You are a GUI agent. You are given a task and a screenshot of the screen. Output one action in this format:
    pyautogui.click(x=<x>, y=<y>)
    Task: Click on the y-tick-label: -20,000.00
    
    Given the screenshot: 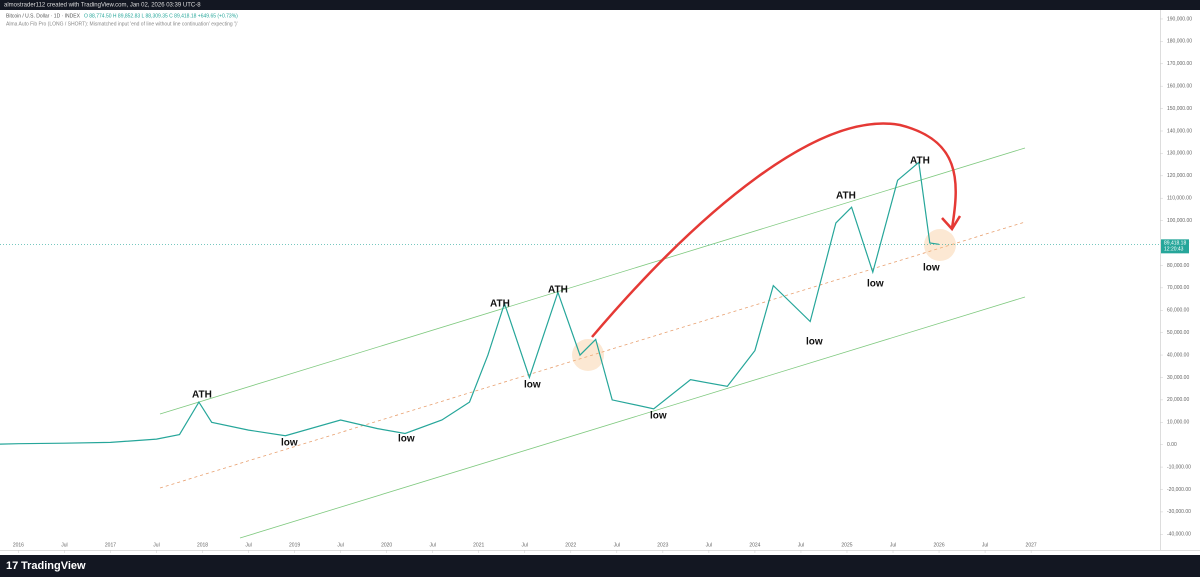 What is the action you would take?
    pyautogui.click(x=1179, y=490)
    